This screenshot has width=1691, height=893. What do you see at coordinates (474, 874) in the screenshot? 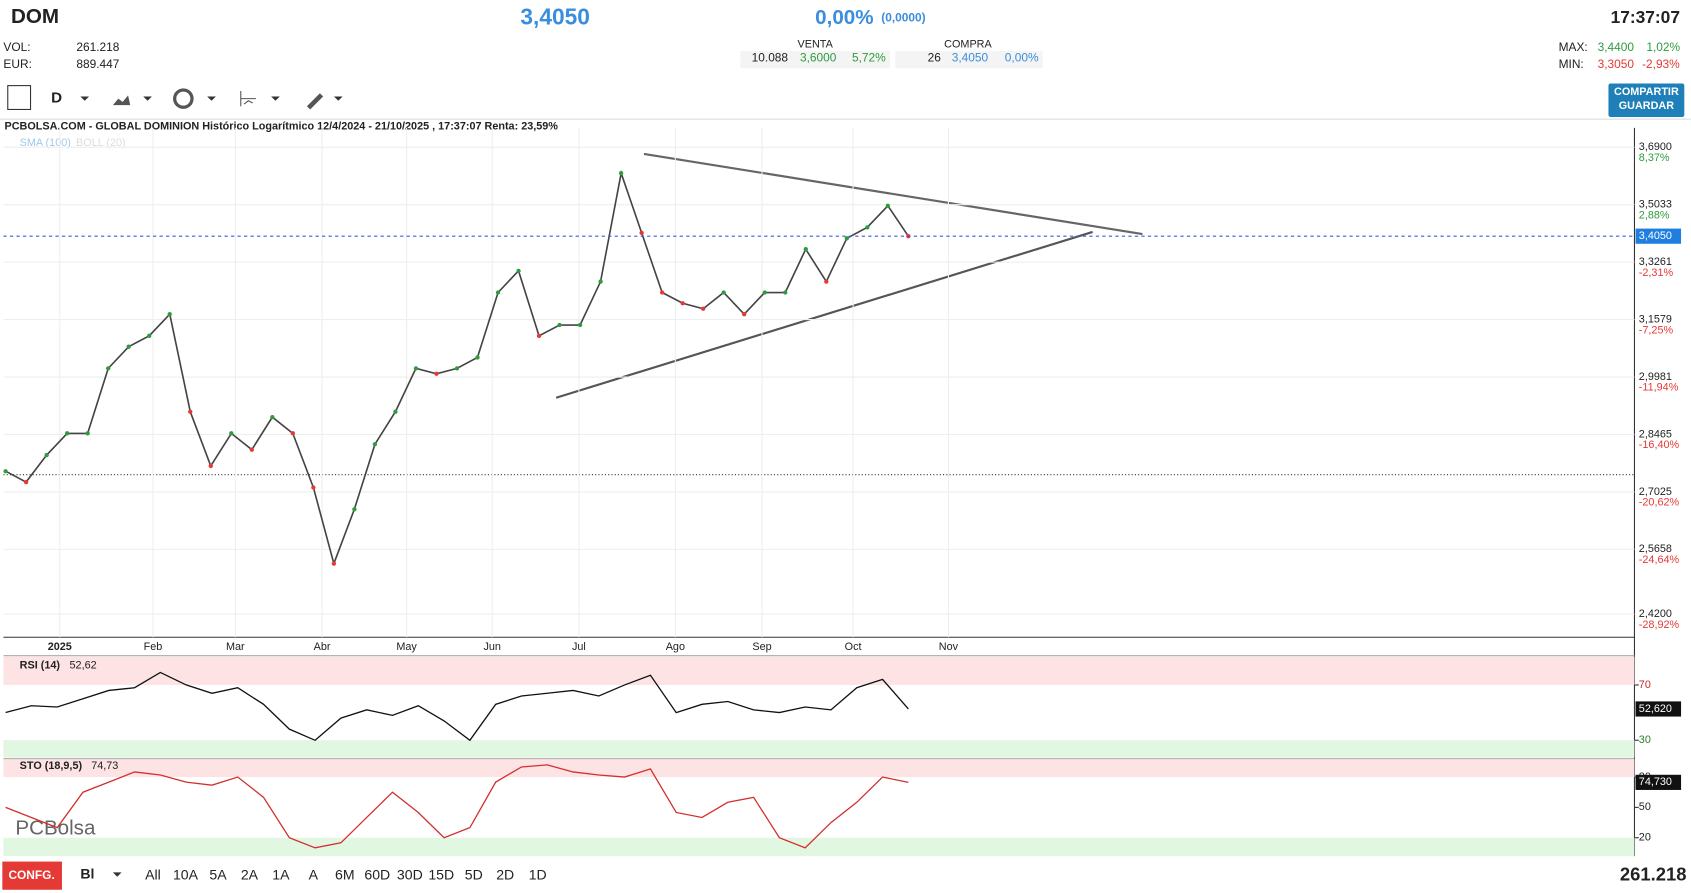
I see `range-button: 5D` at bounding box center [474, 874].